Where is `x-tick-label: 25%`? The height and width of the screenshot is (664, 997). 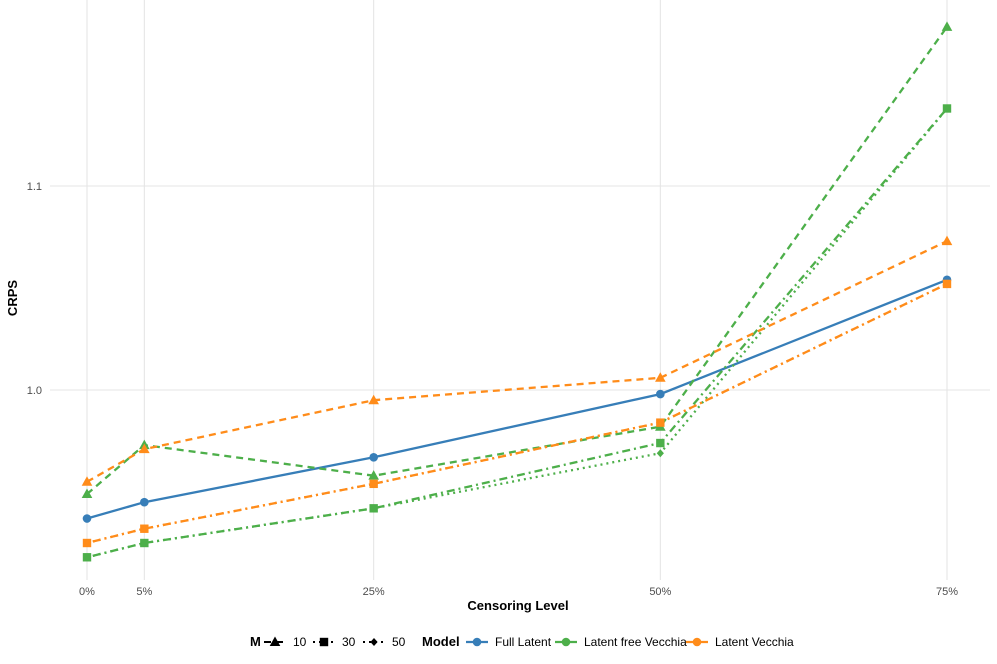 x-tick-label: 25% is located at coordinates (374, 592).